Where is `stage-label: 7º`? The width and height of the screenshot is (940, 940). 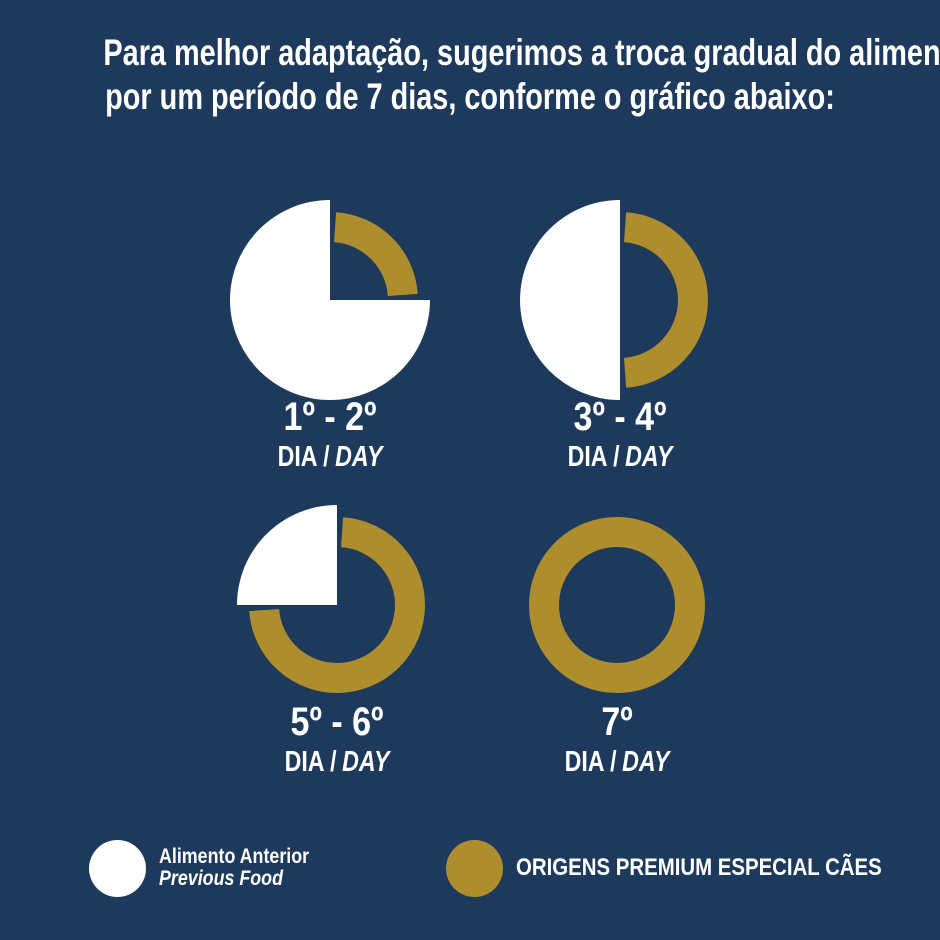 stage-label: 7º is located at coordinates (617, 722).